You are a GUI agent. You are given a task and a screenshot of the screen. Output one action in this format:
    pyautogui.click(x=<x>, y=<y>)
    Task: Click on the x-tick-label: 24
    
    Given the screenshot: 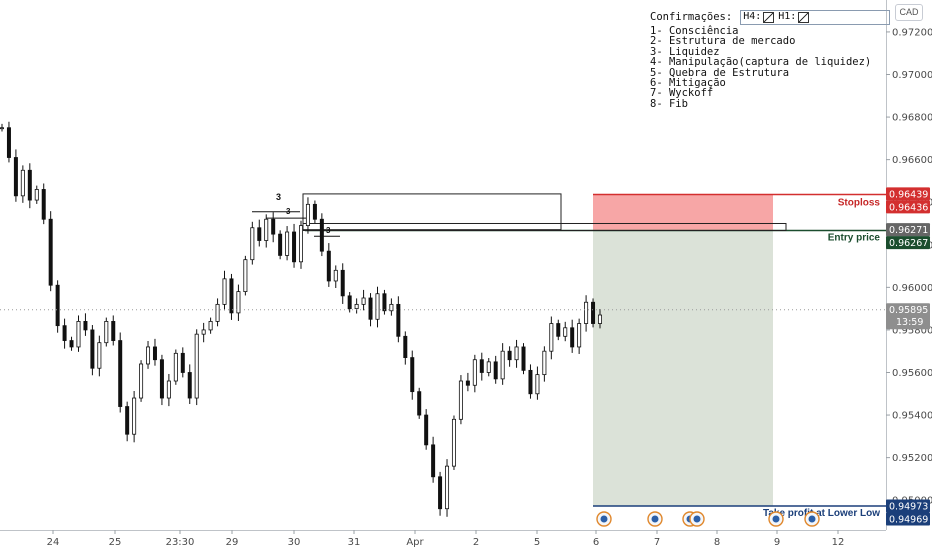 What is the action you would take?
    pyautogui.click(x=53, y=542)
    